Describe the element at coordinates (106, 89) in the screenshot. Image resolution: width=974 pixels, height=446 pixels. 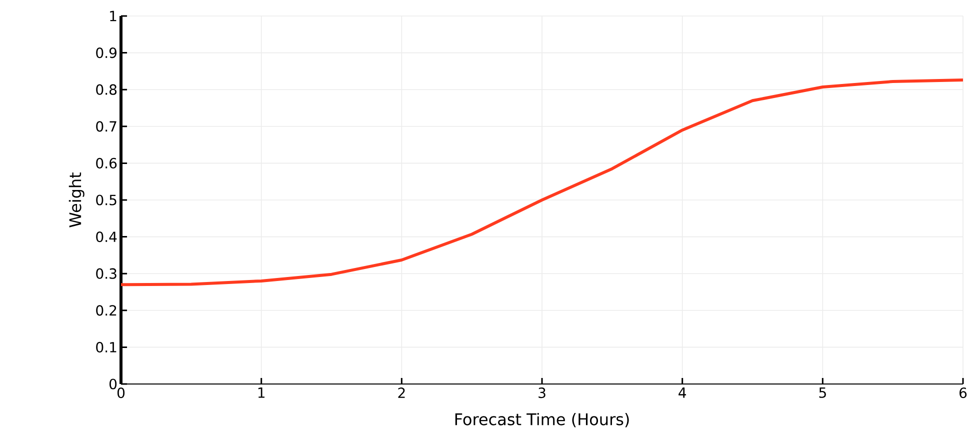
I see `y-tick-label: 0.8` at that location.